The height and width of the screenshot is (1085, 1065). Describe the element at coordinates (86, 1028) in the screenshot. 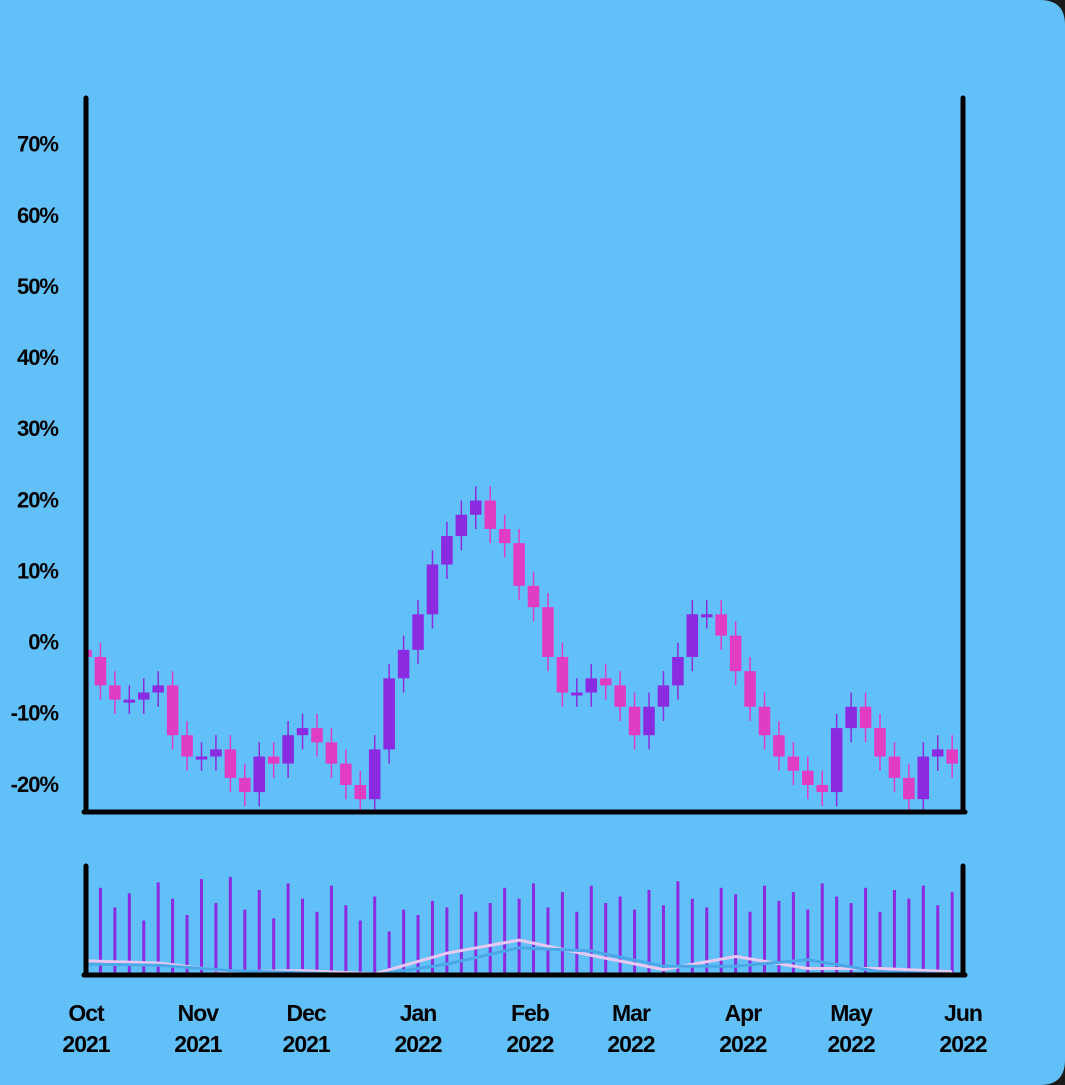

I see `x-tick-label: Oct 2021` at that location.